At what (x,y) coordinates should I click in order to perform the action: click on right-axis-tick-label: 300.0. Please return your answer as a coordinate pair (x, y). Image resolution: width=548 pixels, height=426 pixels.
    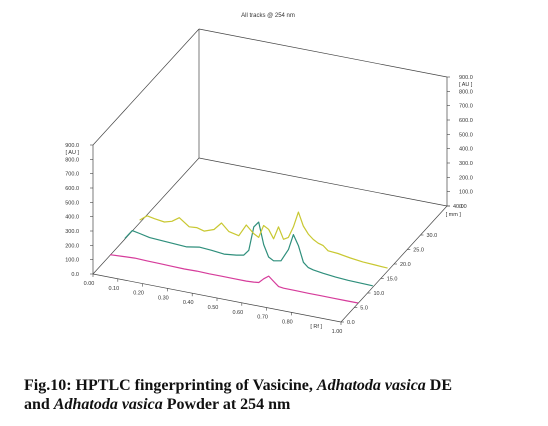
    Looking at the image, I should click on (466, 164).